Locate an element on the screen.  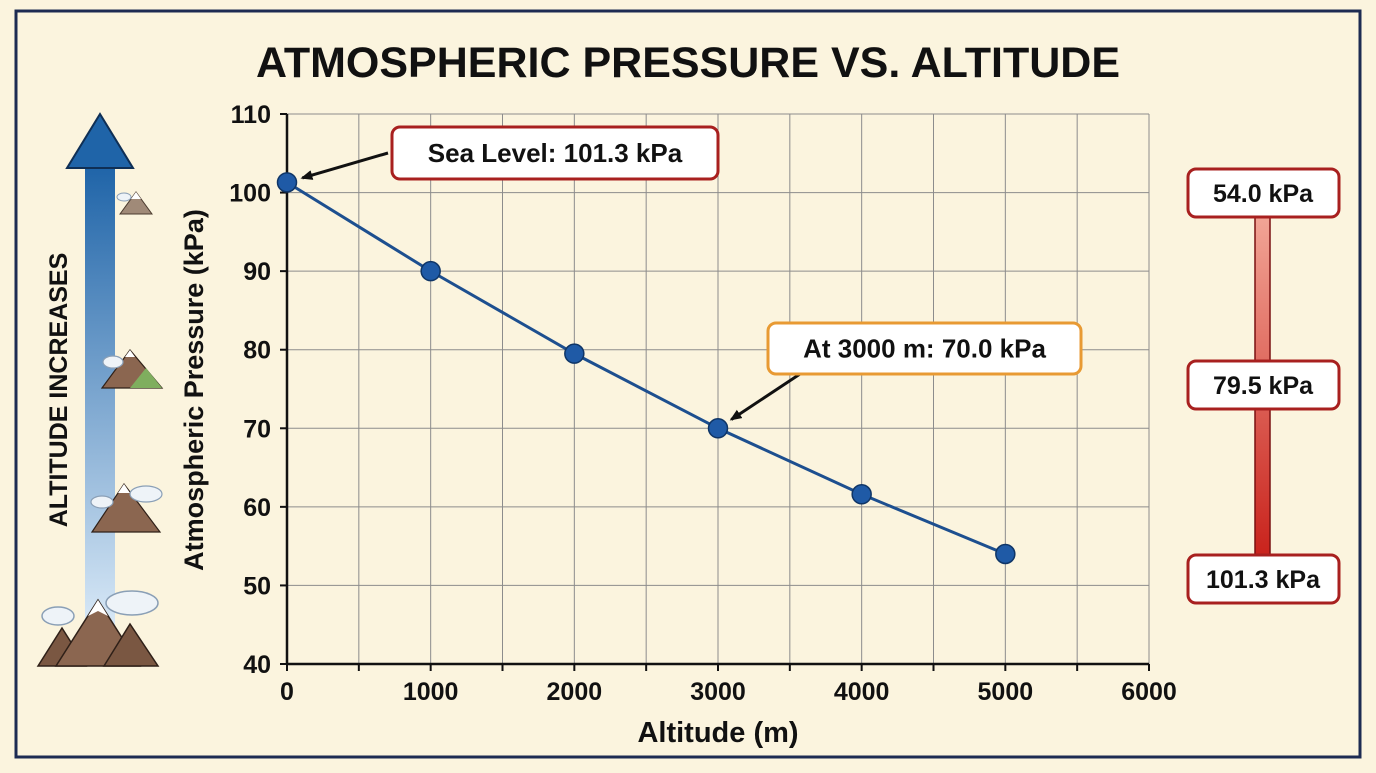
altitude-arrow-head is located at coordinates (100, 140).